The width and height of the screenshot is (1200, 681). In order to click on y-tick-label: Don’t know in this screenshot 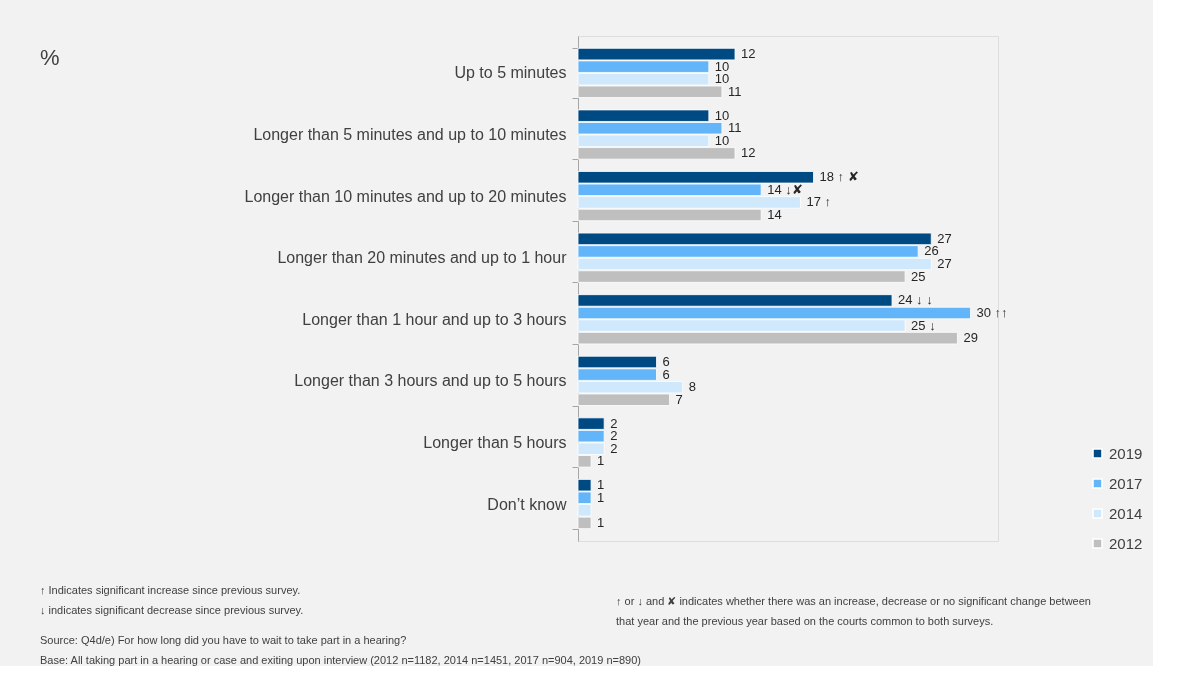, I will do `click(527, 504)`.